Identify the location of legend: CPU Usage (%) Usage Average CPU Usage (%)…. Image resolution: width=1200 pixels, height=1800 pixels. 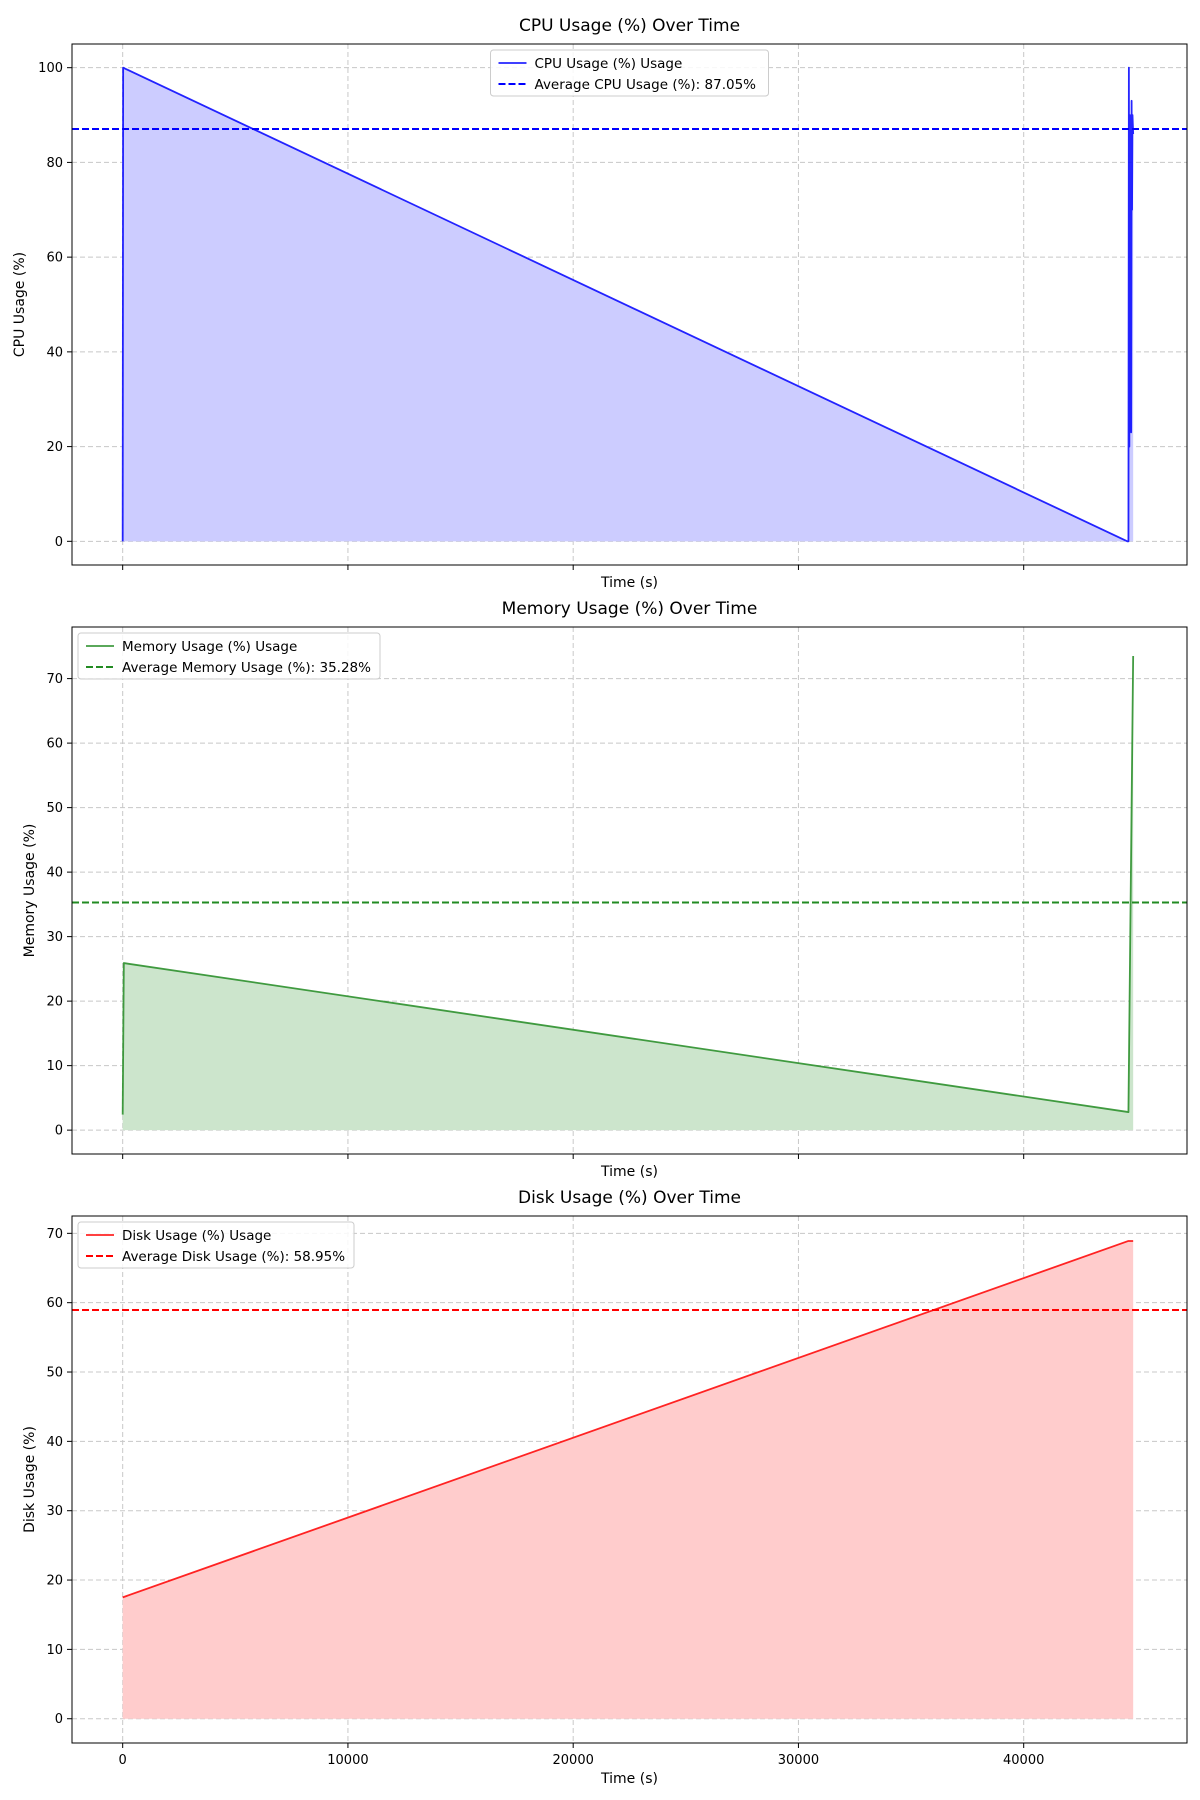
(629, 73).